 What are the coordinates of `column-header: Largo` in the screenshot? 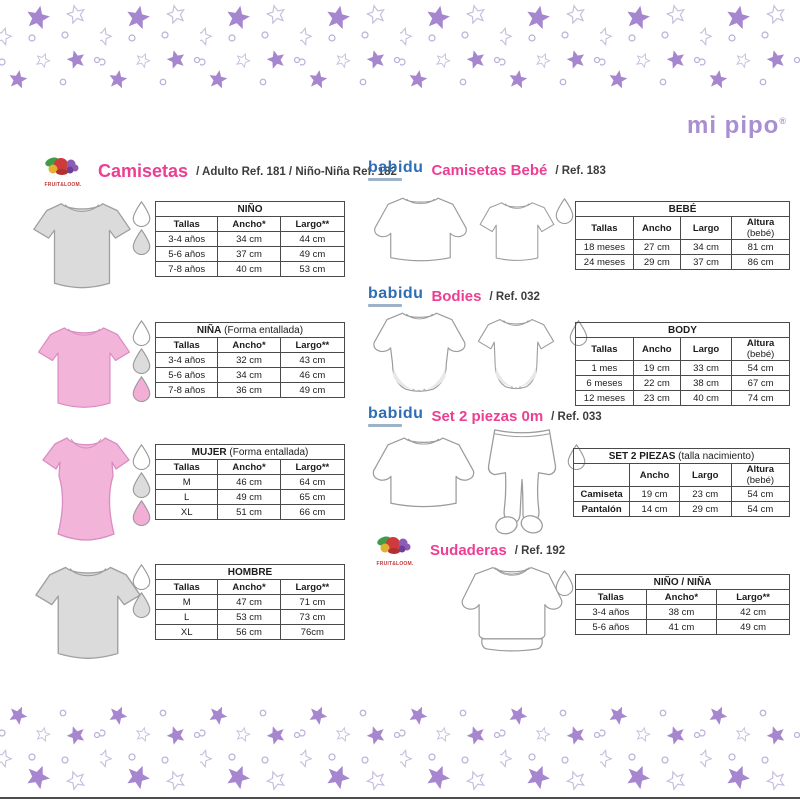 It's located at (706, 228).